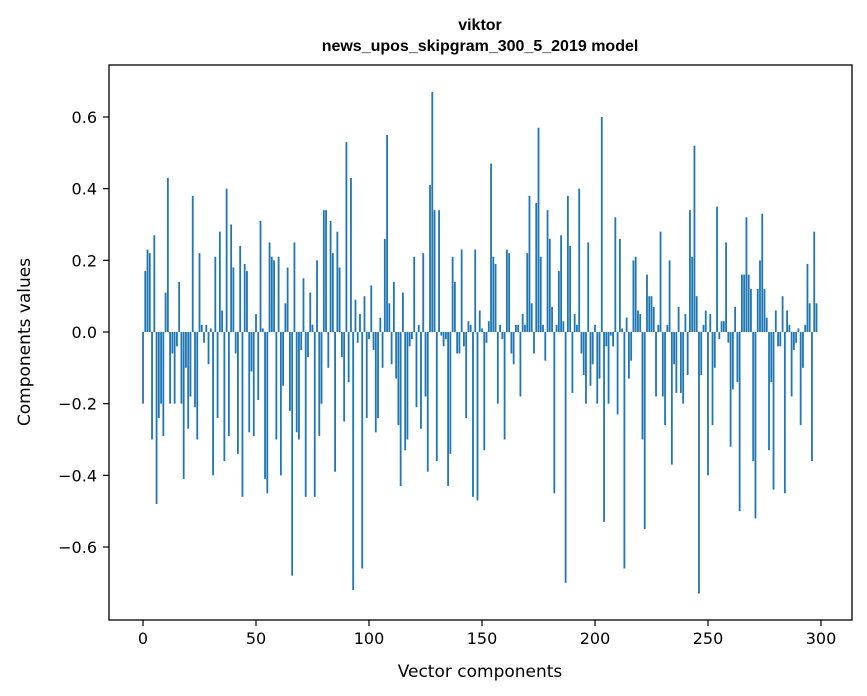 The height and width of the screenshot is (696, 867). Describe the element at coordinates (480, 672) in the screenshot. I see `x-axis-label: Vector components` at that location.